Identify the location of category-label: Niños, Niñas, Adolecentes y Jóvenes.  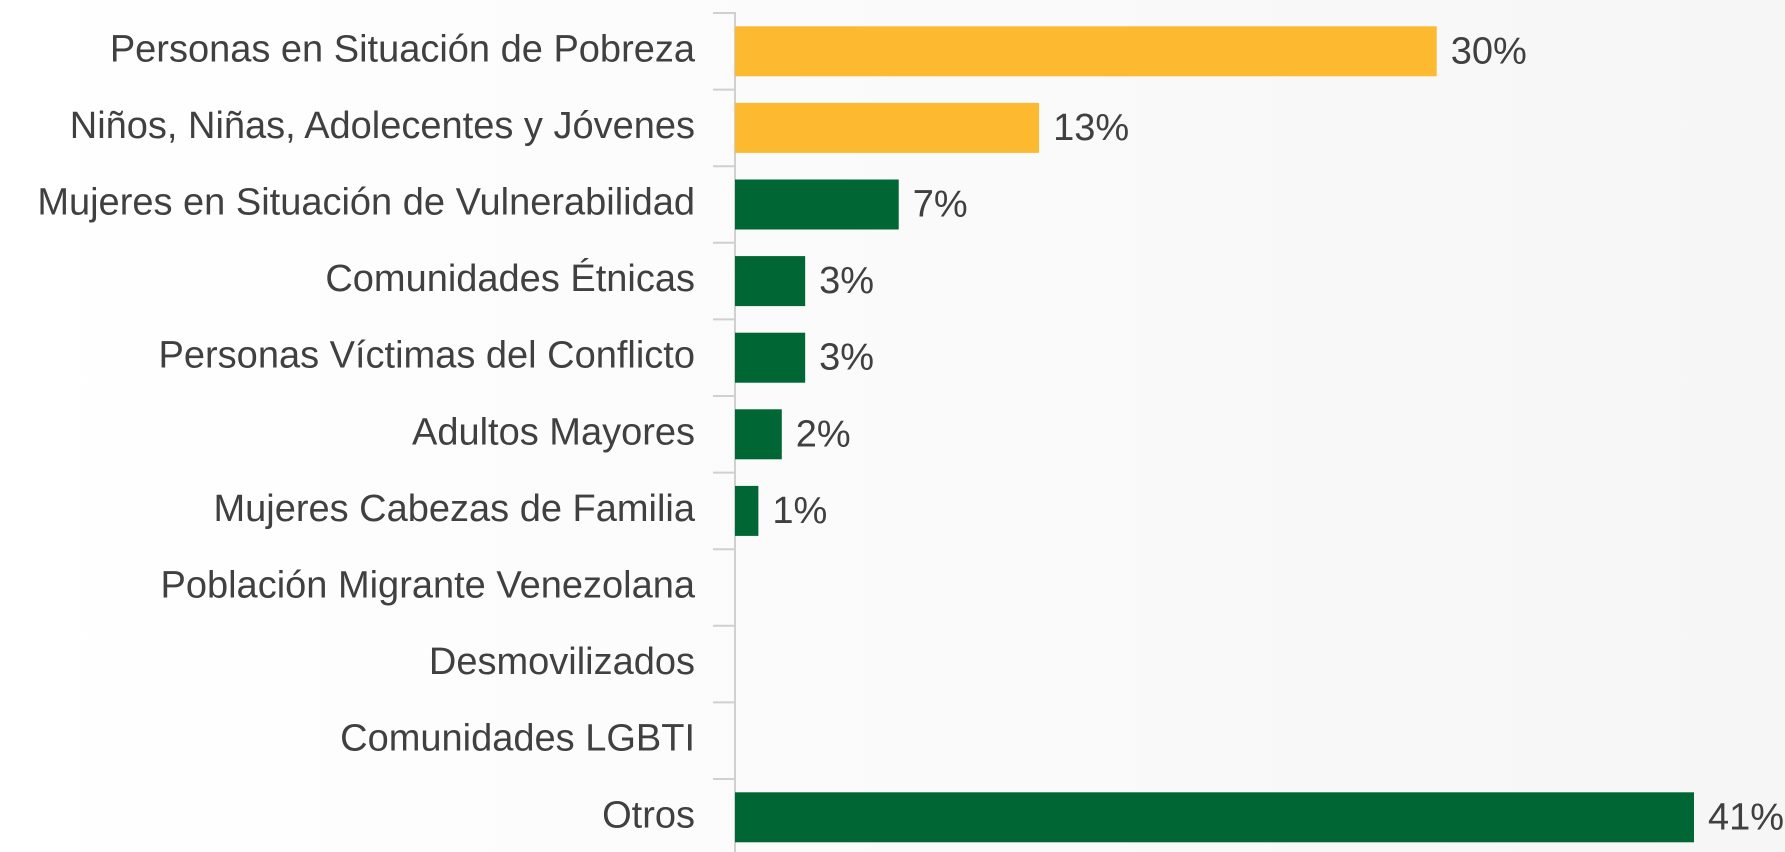
(382, 126).